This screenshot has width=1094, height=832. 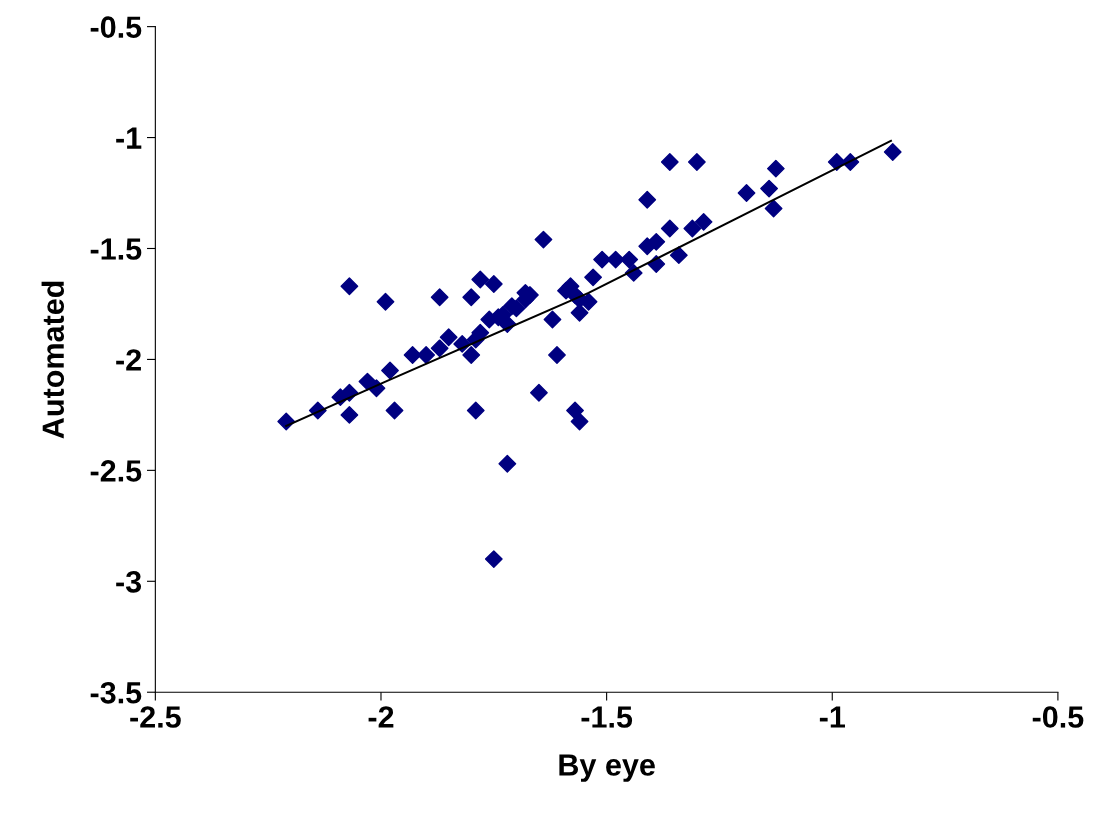 What do you see at coordinates (128, 360) in the screenshot?
I see `y-tick-label: -2` at bounding box center [128, 360].